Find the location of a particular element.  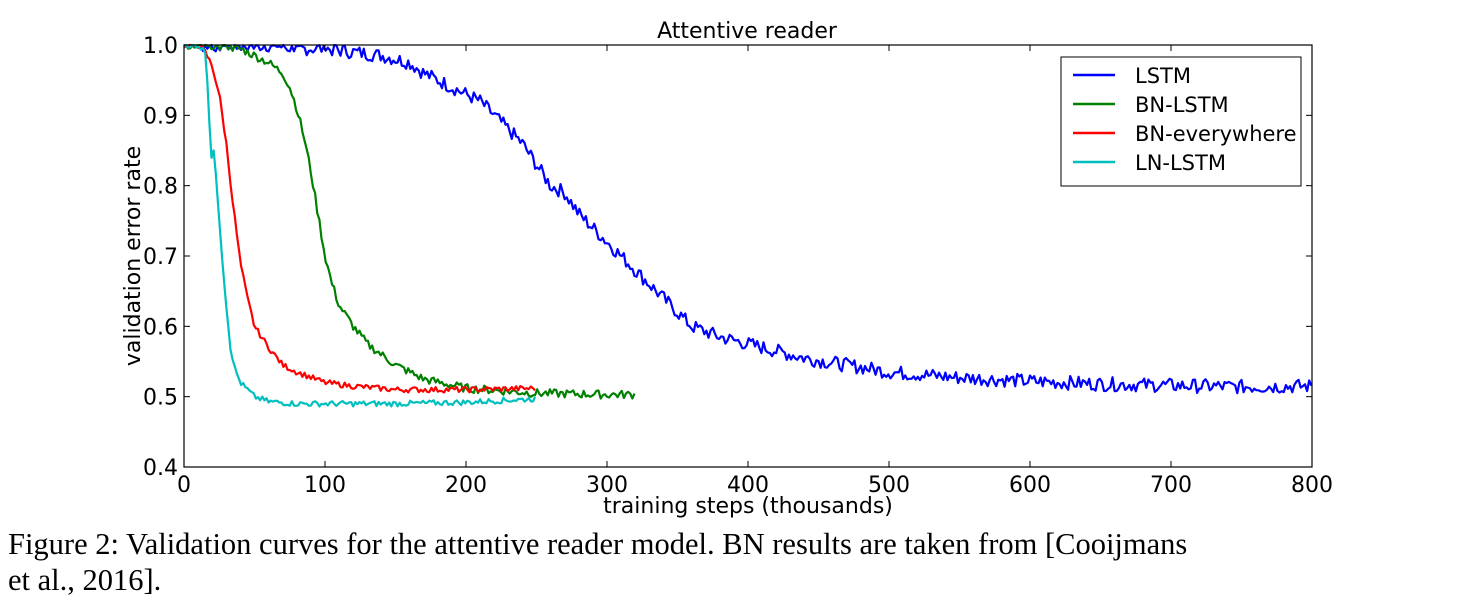

chart-title: Attentive reader is located at coordinates (747, 31).